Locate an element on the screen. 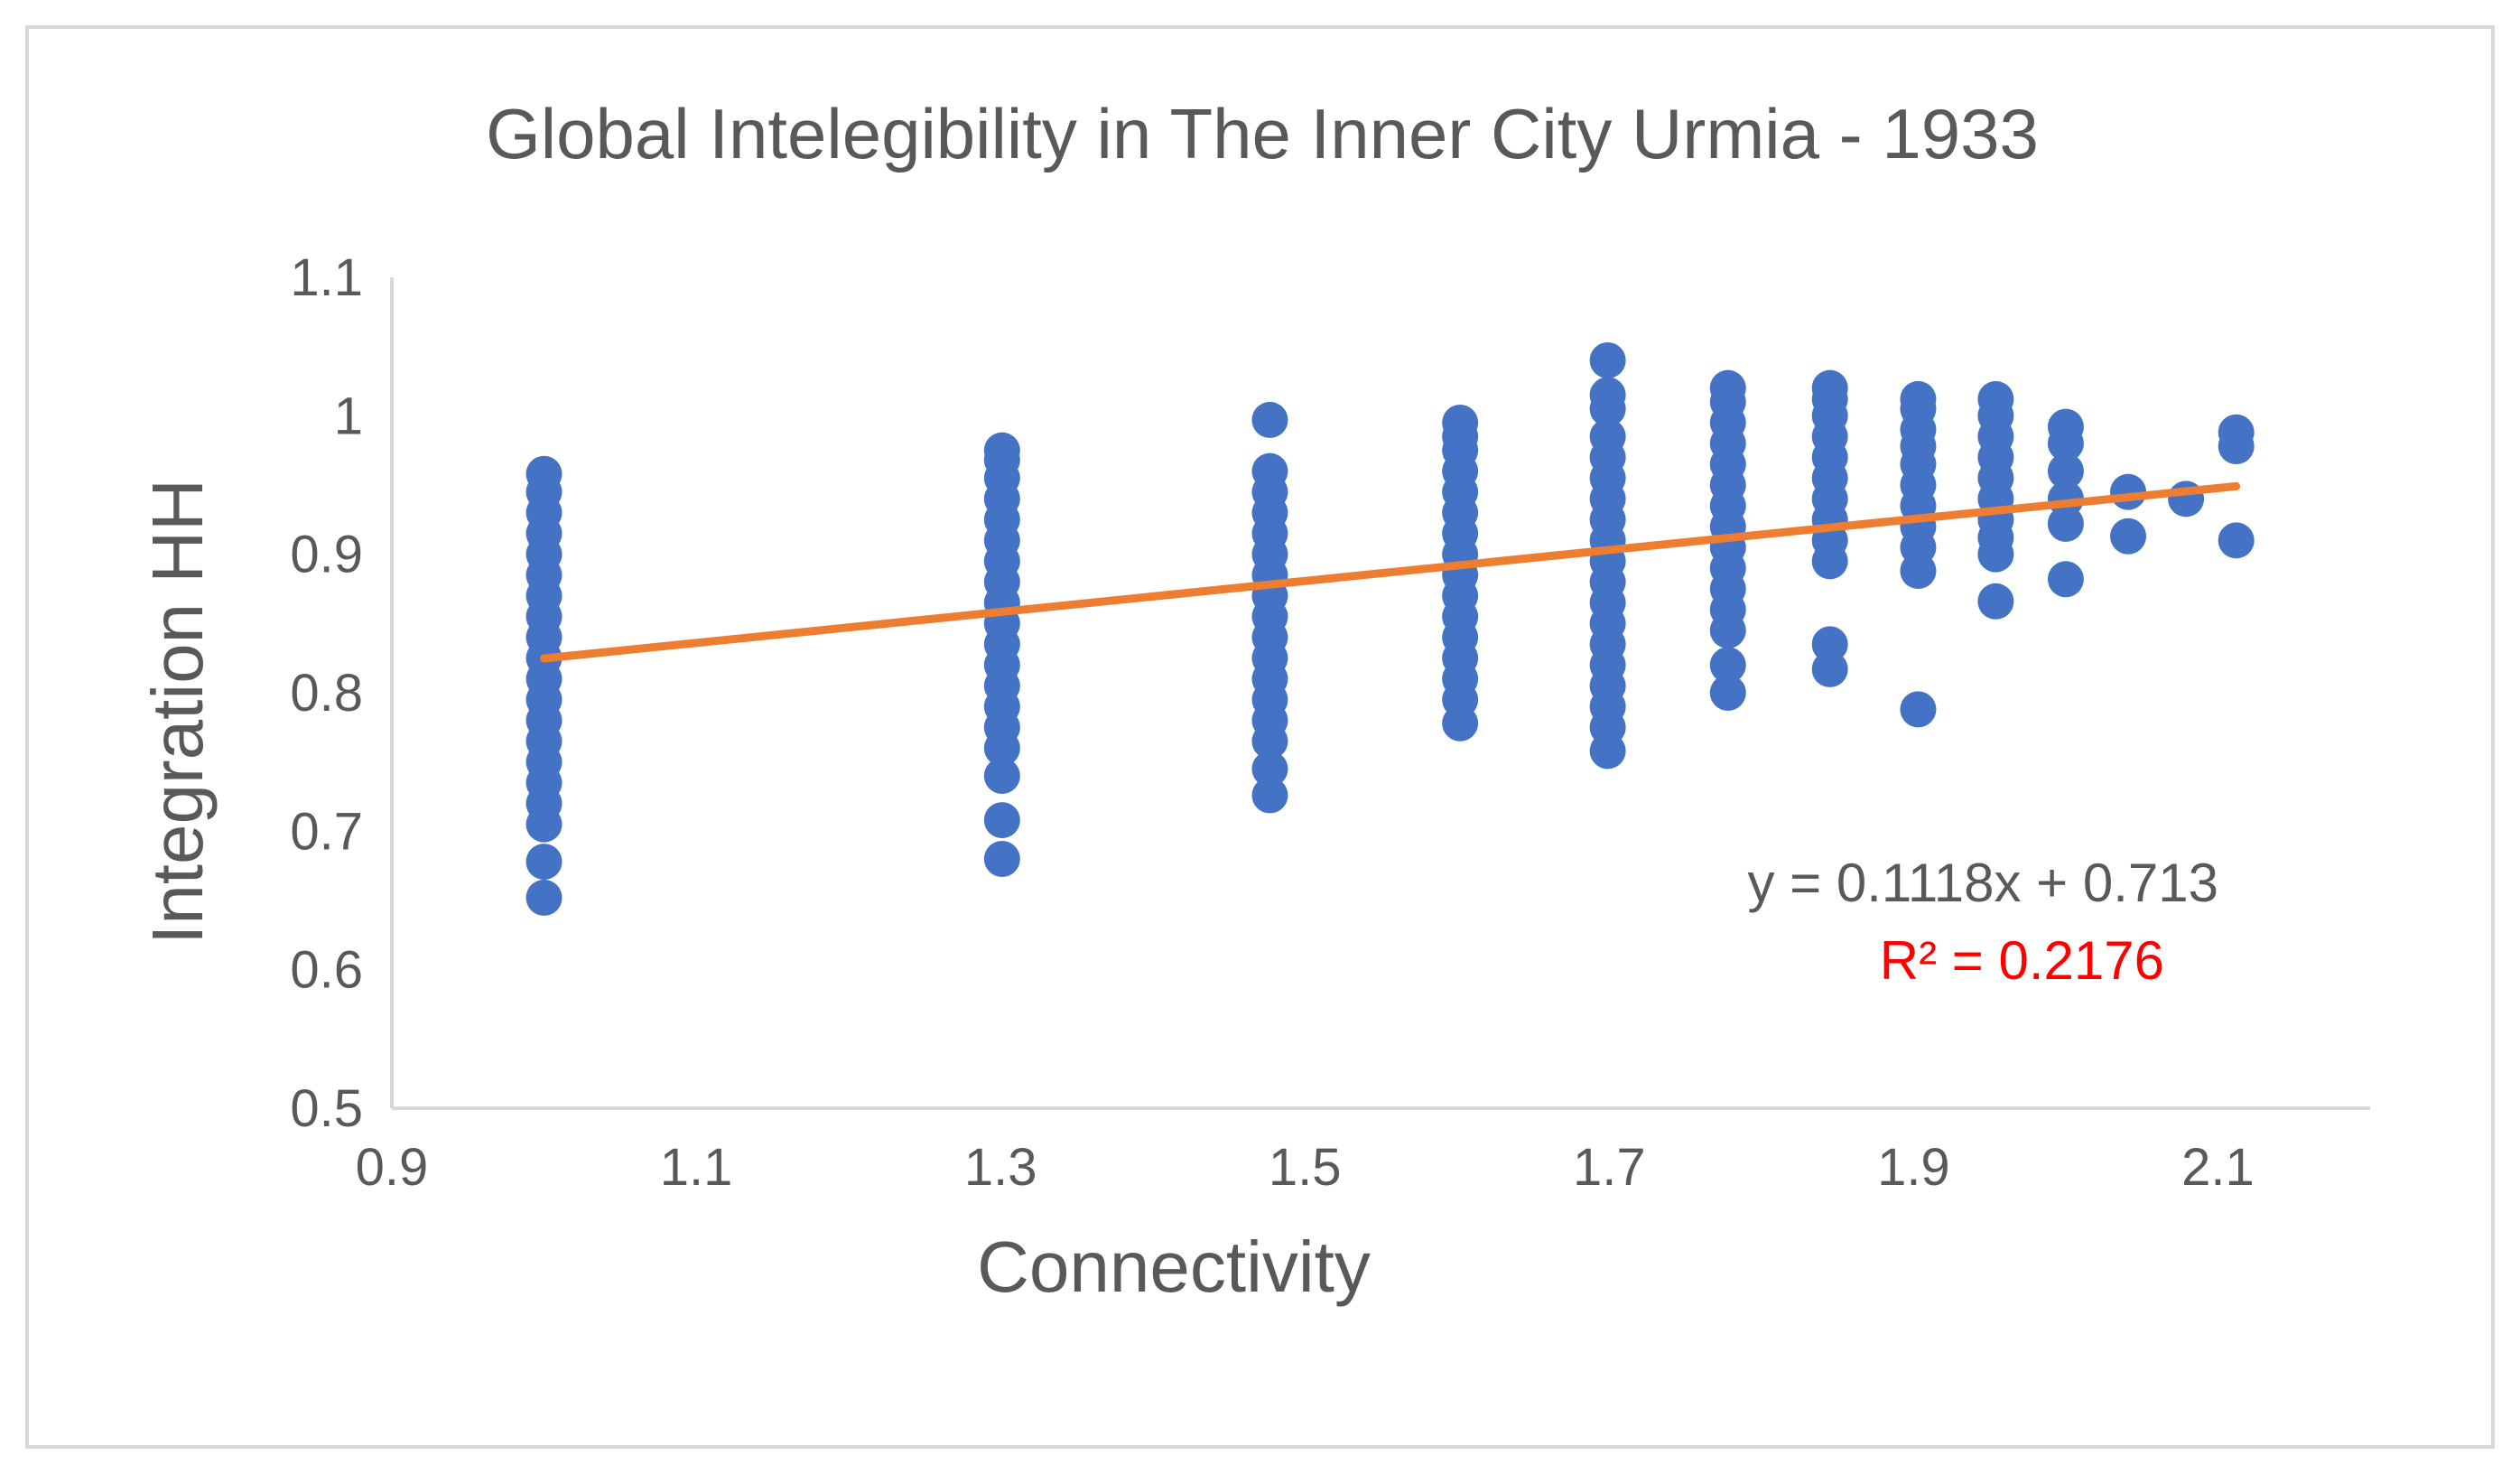 This screenshot has width=2520, height=1474. y-tick-label: 1.1 is located at coordinates (326, 278).